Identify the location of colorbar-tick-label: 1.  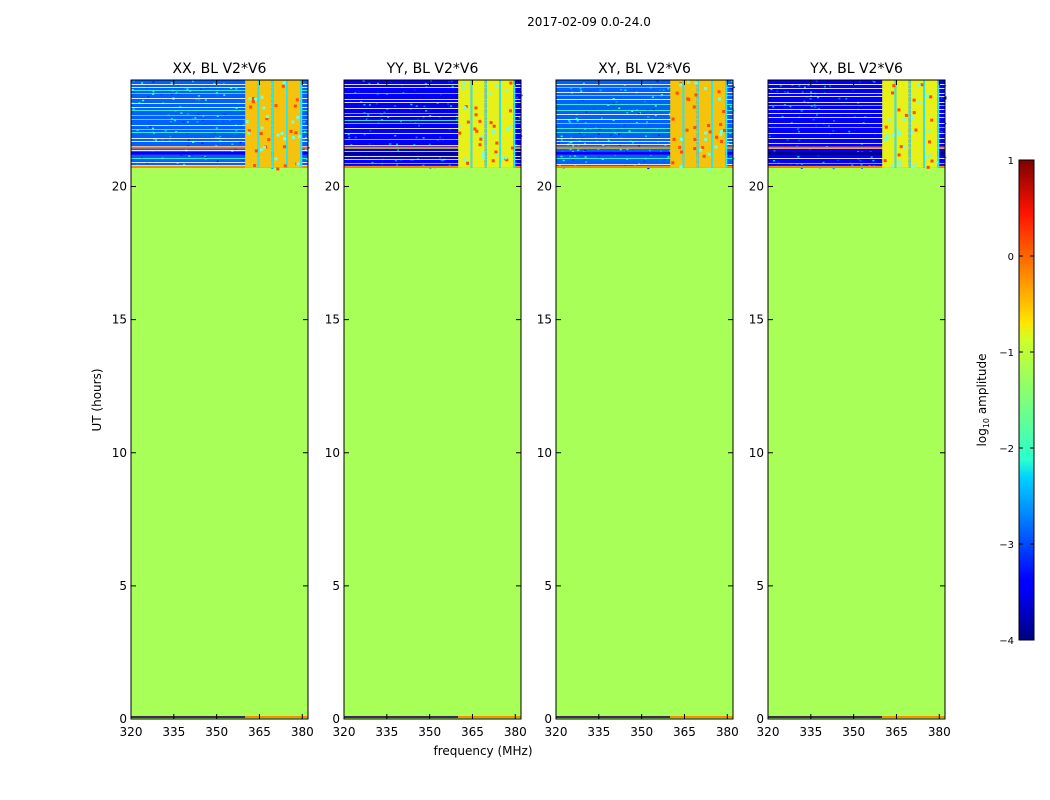
(1011, 161).